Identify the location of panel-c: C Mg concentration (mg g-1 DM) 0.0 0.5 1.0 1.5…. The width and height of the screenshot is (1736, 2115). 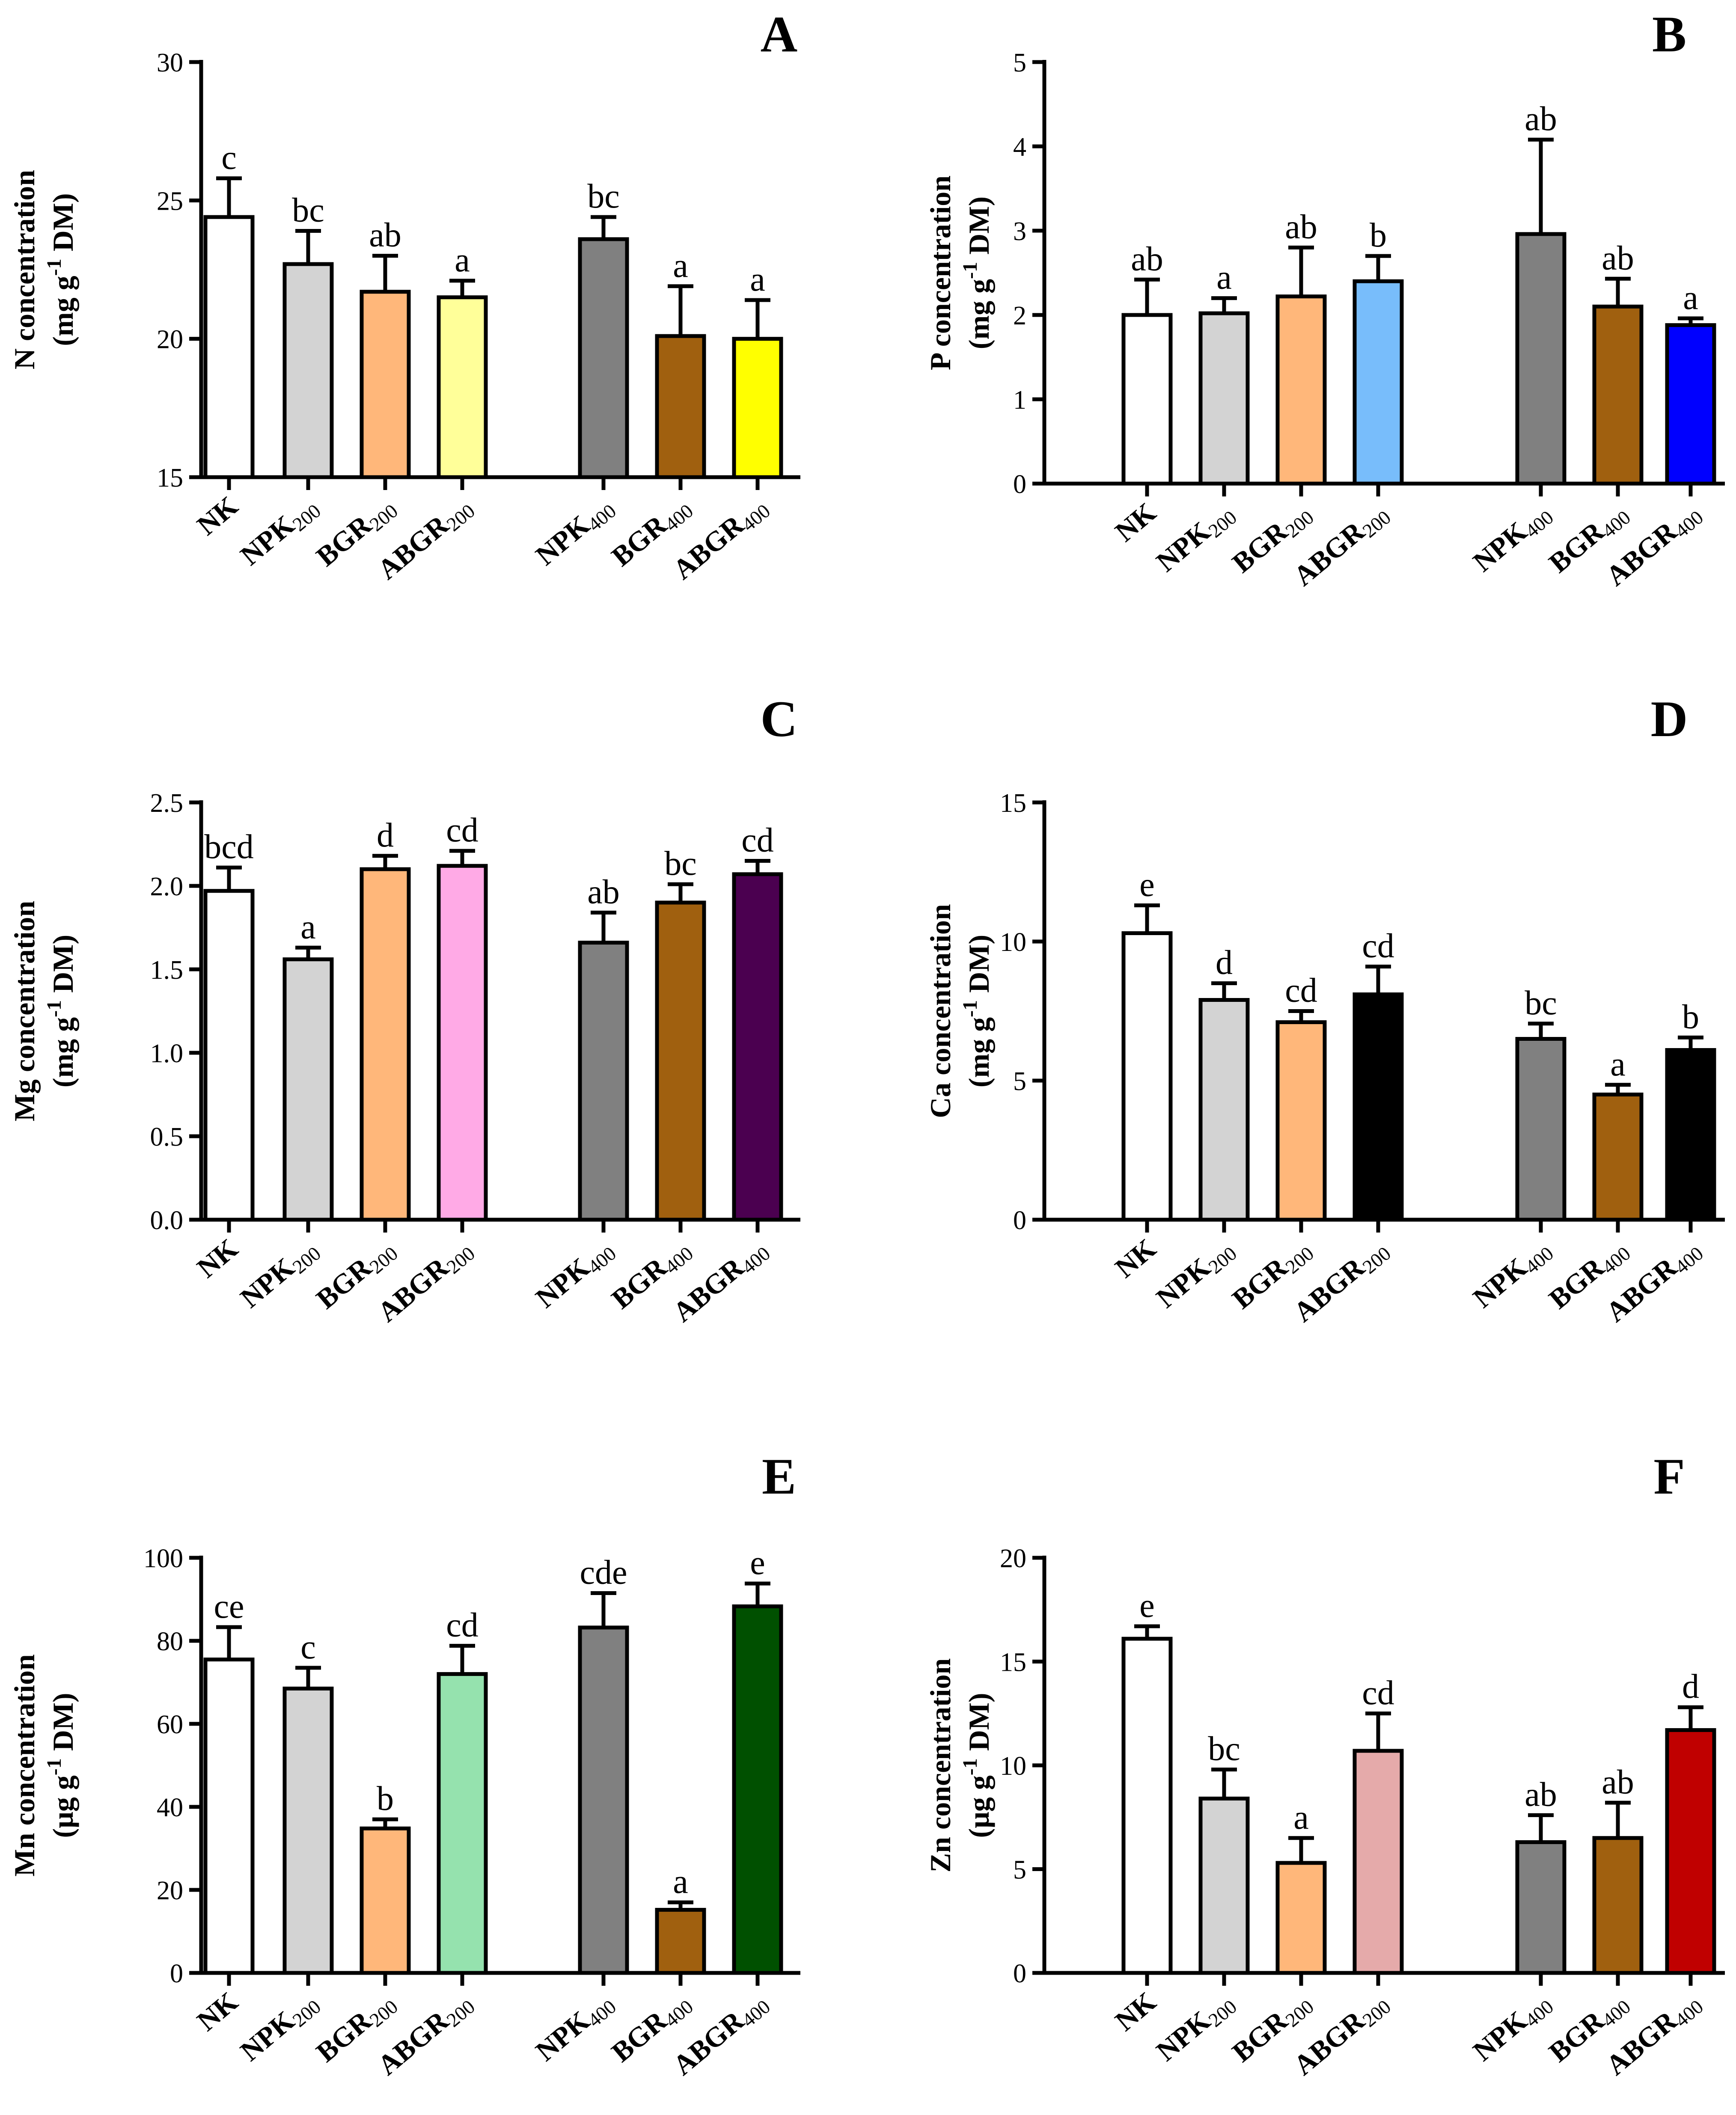
(404, 1009).